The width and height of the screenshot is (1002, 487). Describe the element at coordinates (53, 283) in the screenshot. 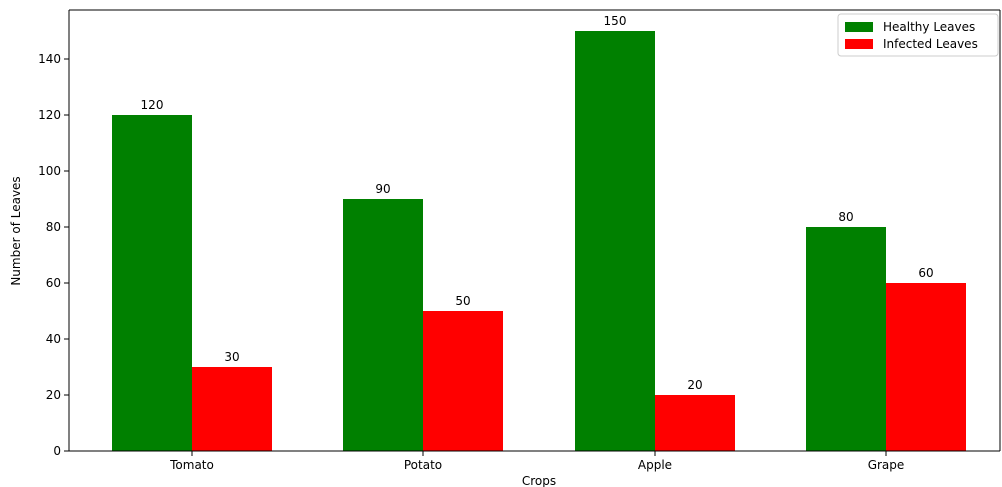

I see `y-tick-label: 60` at that location.